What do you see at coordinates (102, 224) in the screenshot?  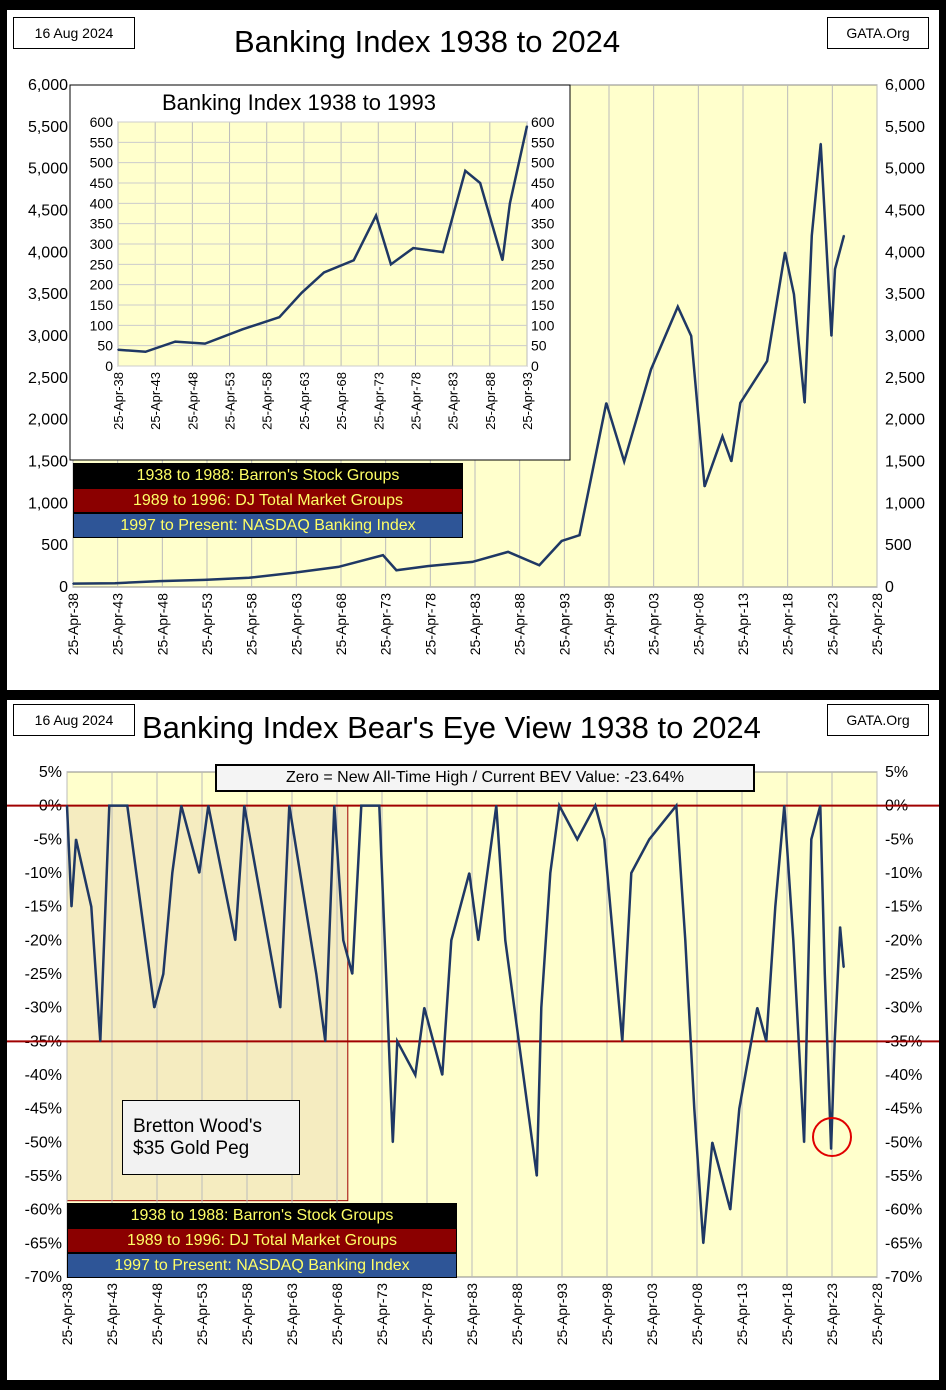 I see `y-tick-label-left: 350` at bounding box center [102, 224].